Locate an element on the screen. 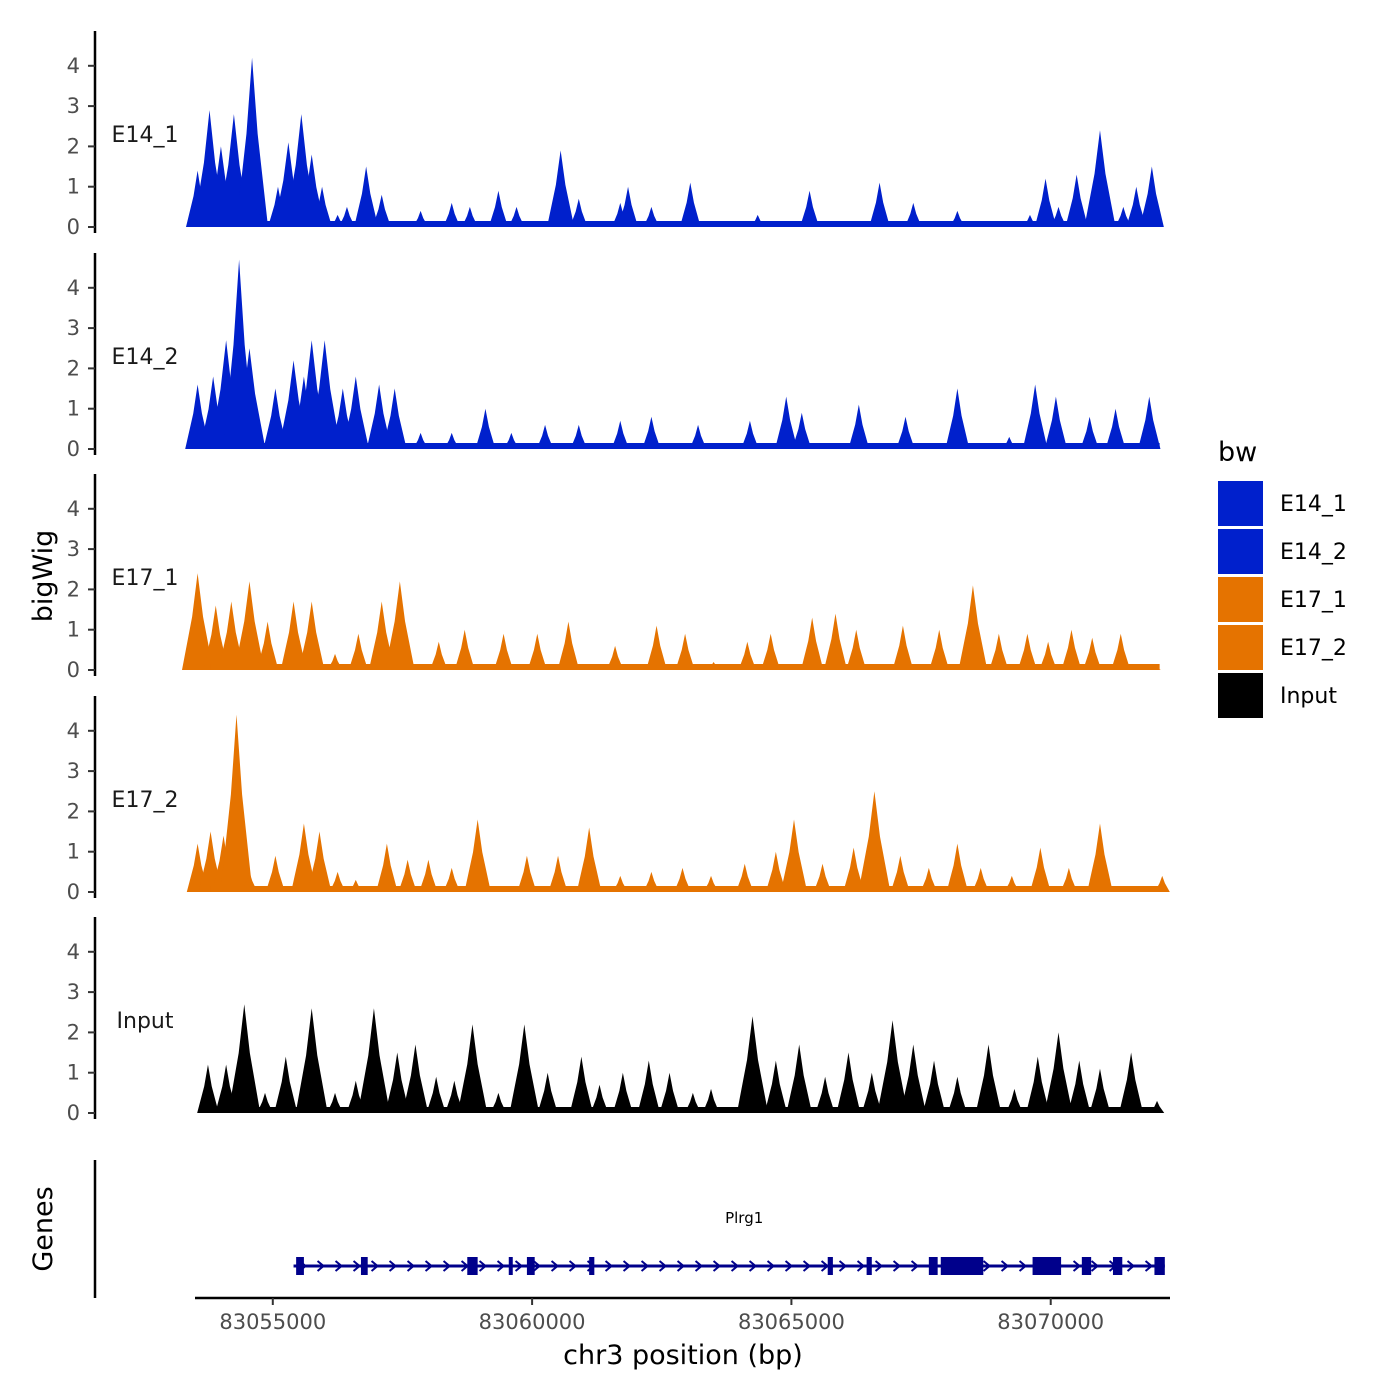 The height and width of the screenshot is (1400, 1400). track-panel-e14-1: 0 1 2 3 4 E14_1 is located at coordinates (615, 135).